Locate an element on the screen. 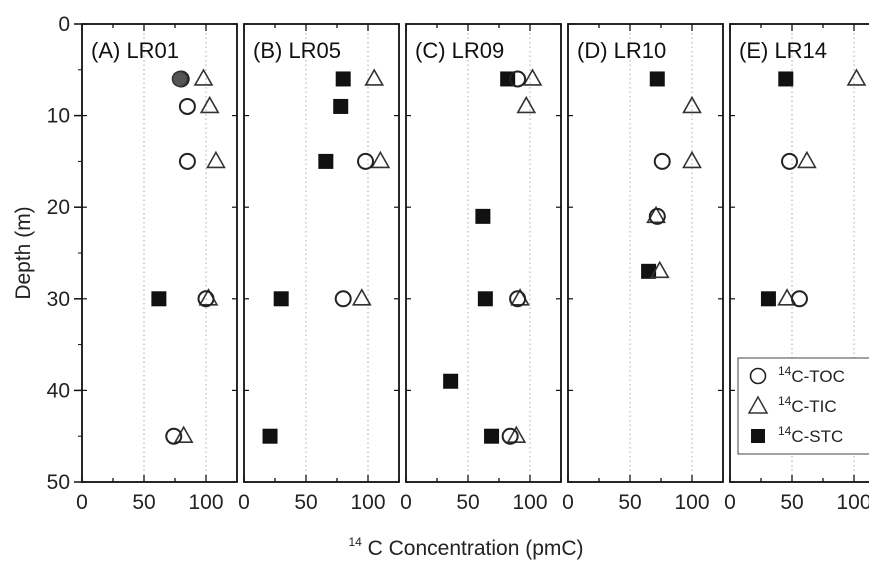 This screenshot has height=562, width=869. legend-marker-stc is located at coordinates (758, 436).